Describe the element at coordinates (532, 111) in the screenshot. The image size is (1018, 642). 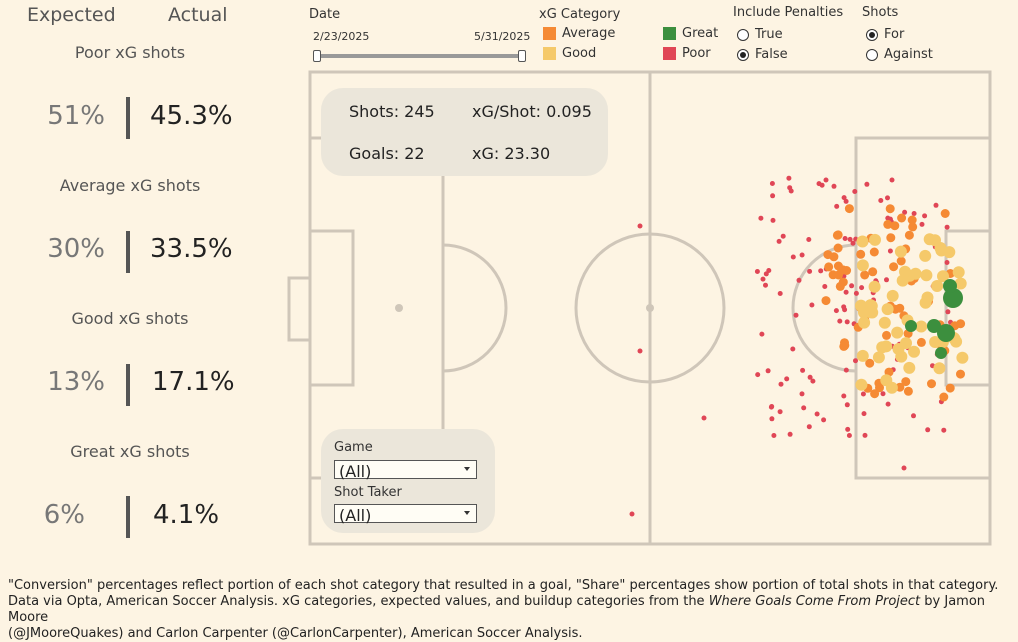
I see `xg-per-shot: xG/Shot: 0.095` at that location.